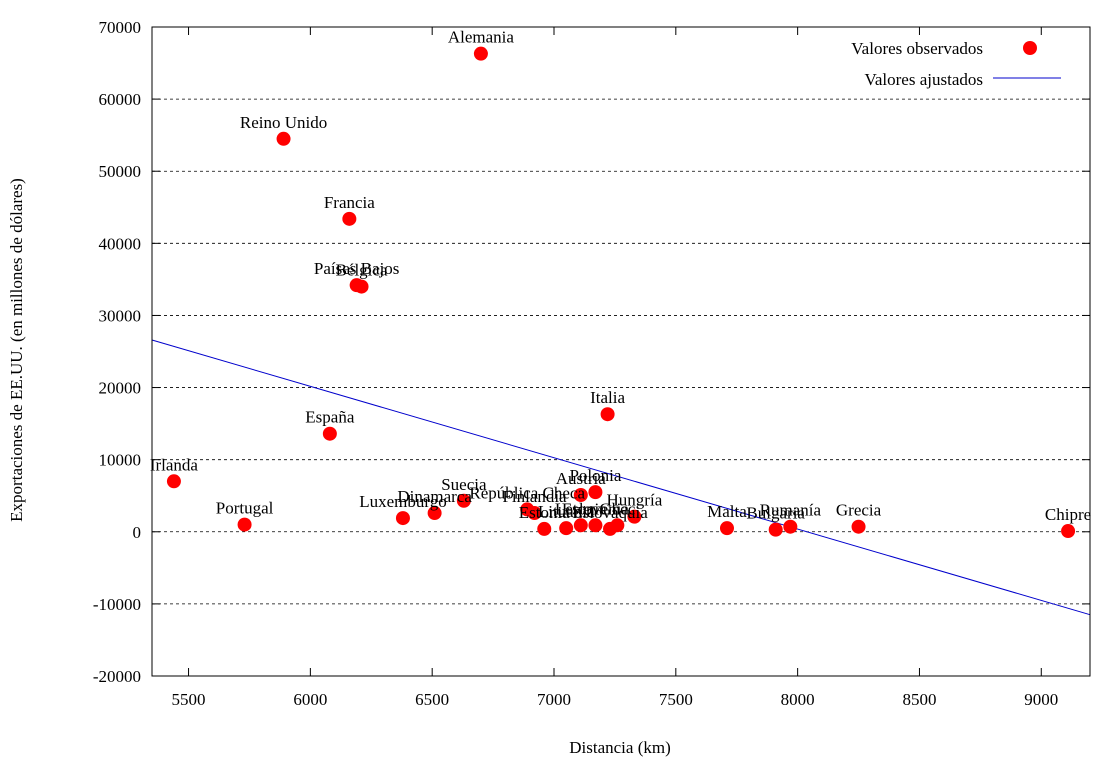  What do you see at coordinates (245, 508) in the screenshot?
I see `point-label: Portugal` at bounding box center [245, 508].